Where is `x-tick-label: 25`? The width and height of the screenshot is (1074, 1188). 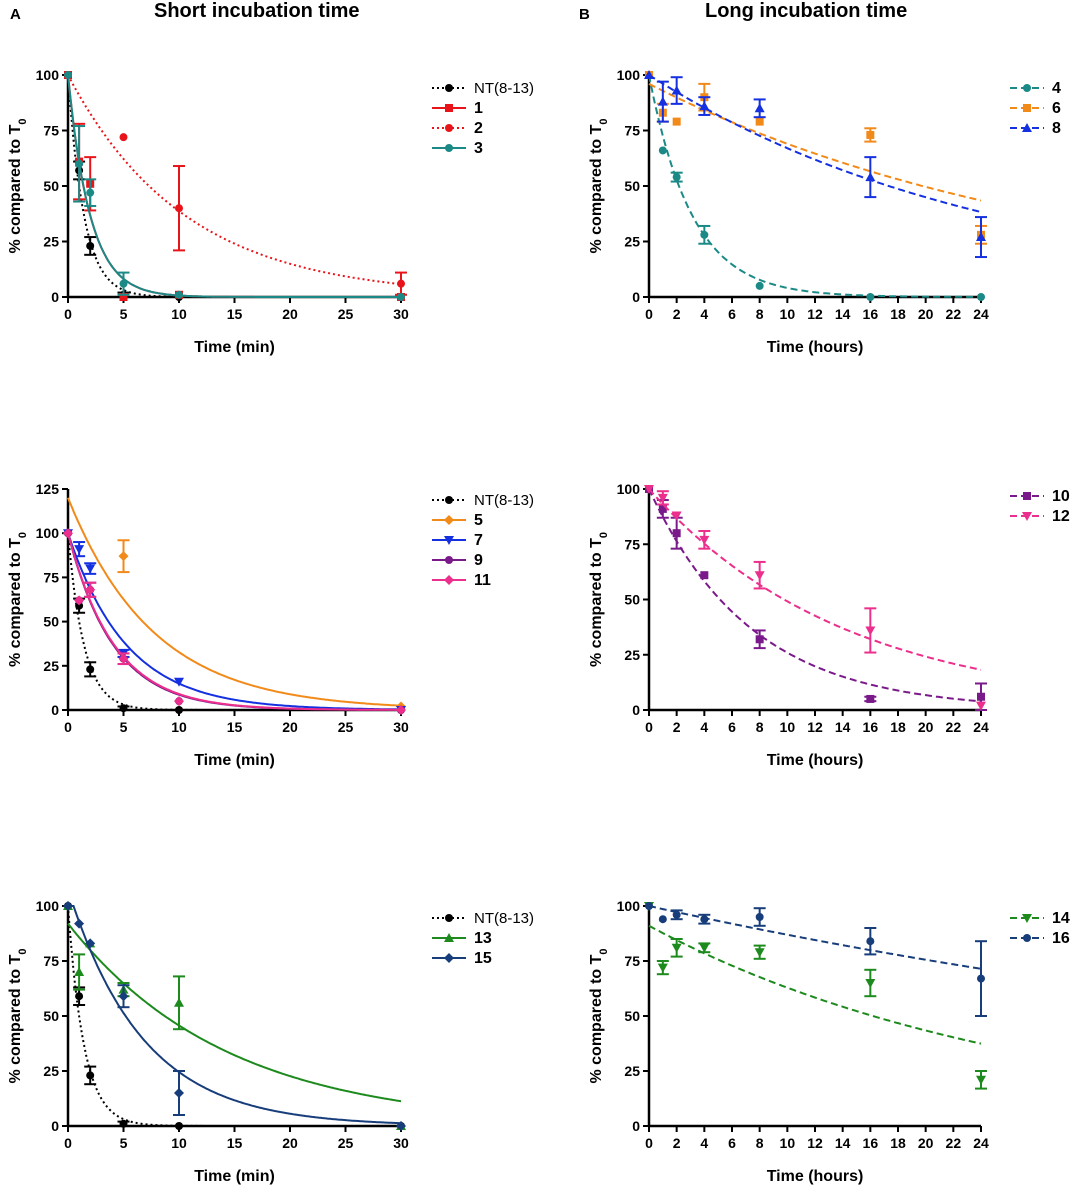
x-tick-label: 25 is located at coordinates (346, 1143).